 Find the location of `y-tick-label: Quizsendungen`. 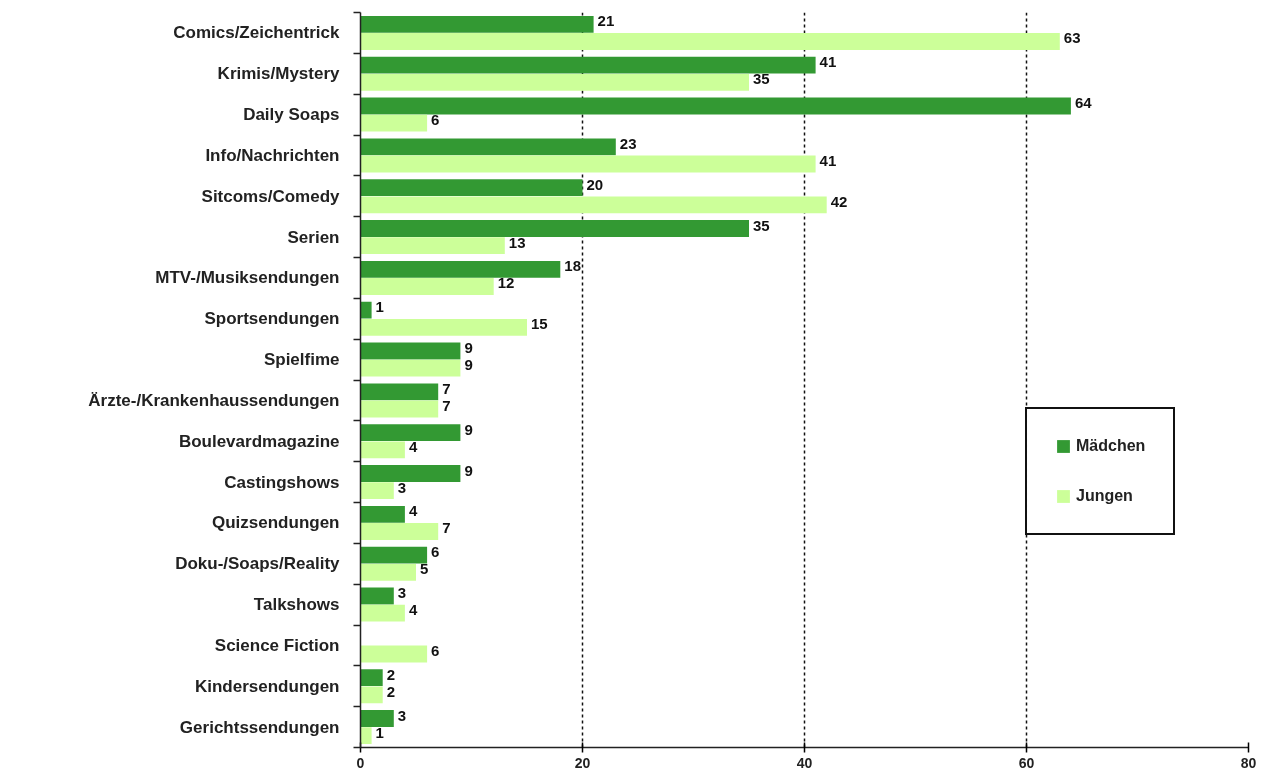

y-tick-label: Quizsendungen is located at coordinates (276, 523).